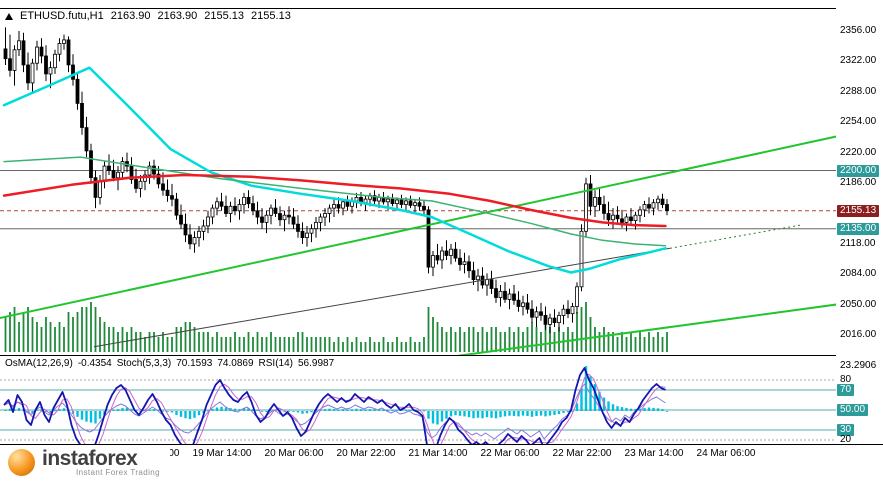 Image resolution: width=883 pixels, height=483 pixels. Describe the element at coordinates (294, 453) in the screenshot. I see `time-axis-label: 20 Mar 06:00` at that location.